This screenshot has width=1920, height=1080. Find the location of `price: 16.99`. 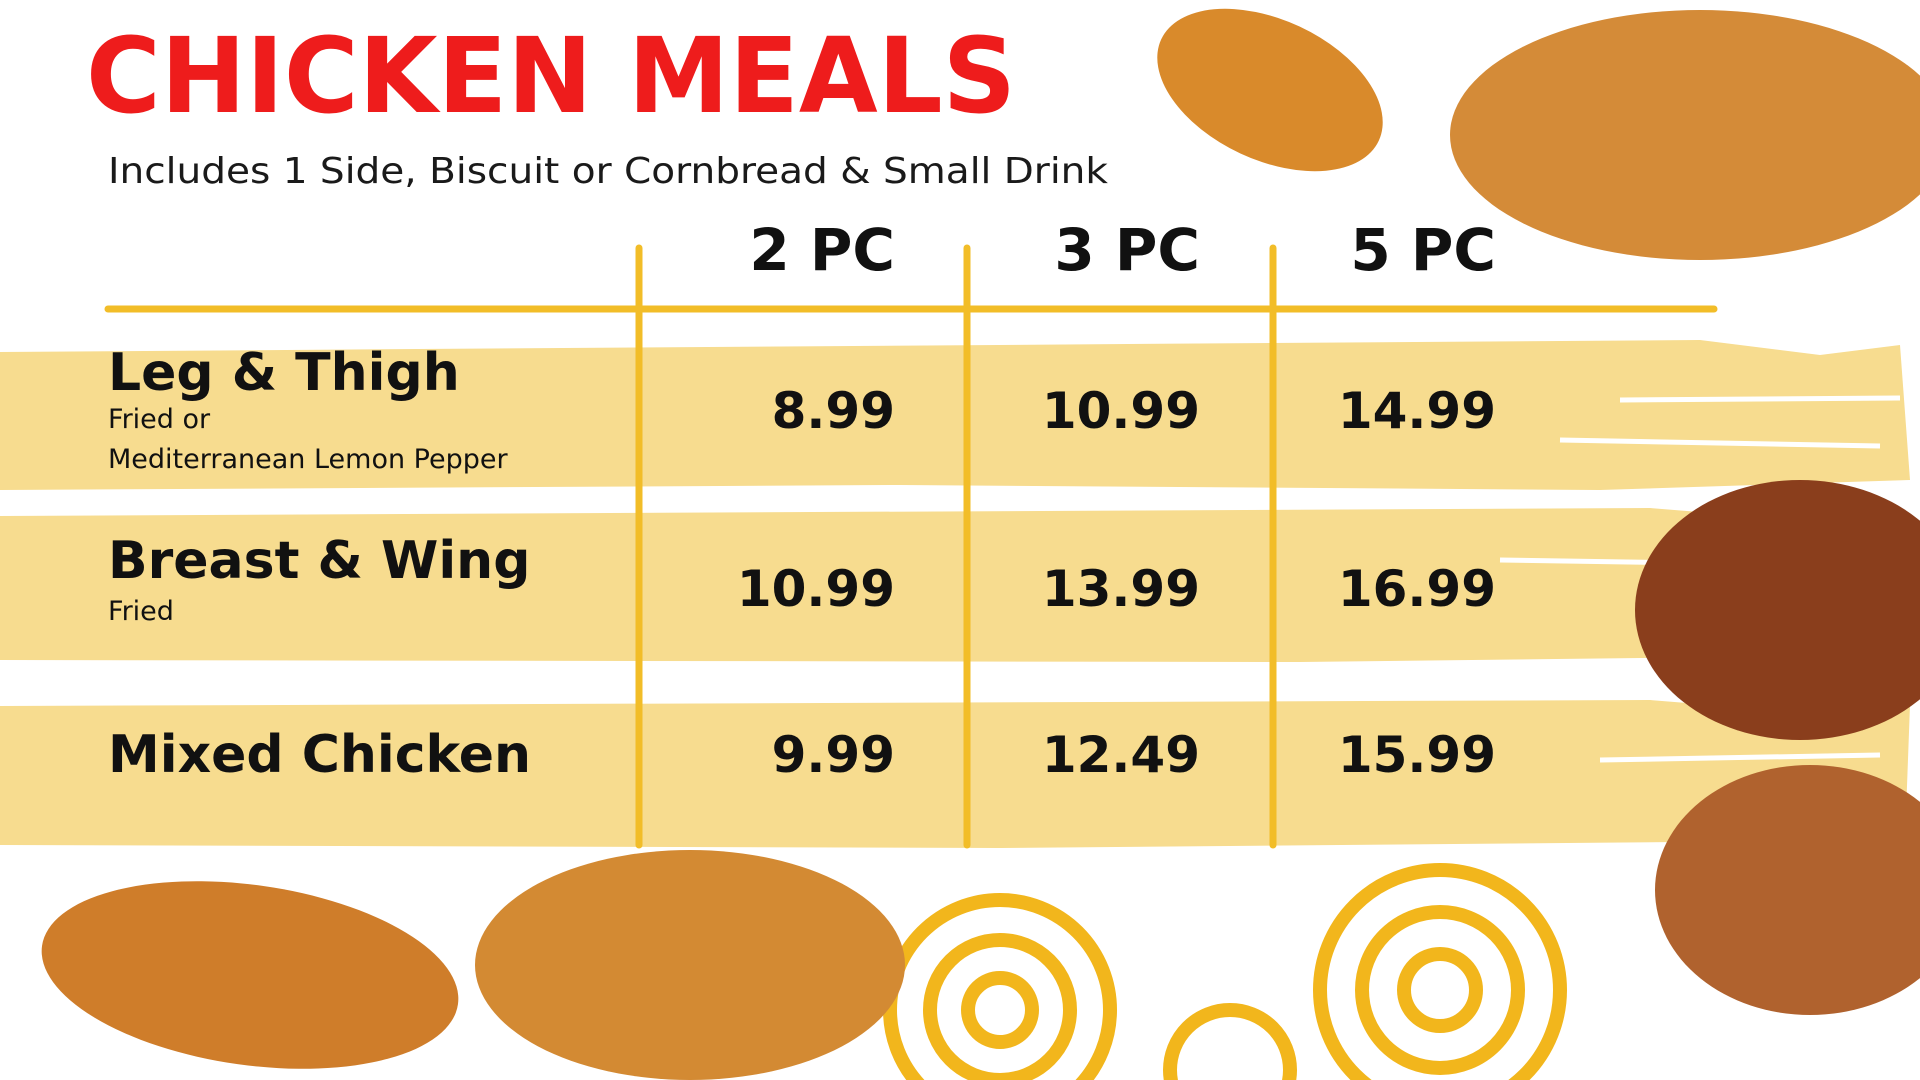

price: 16.99 is located at coordinates (1417, 589).